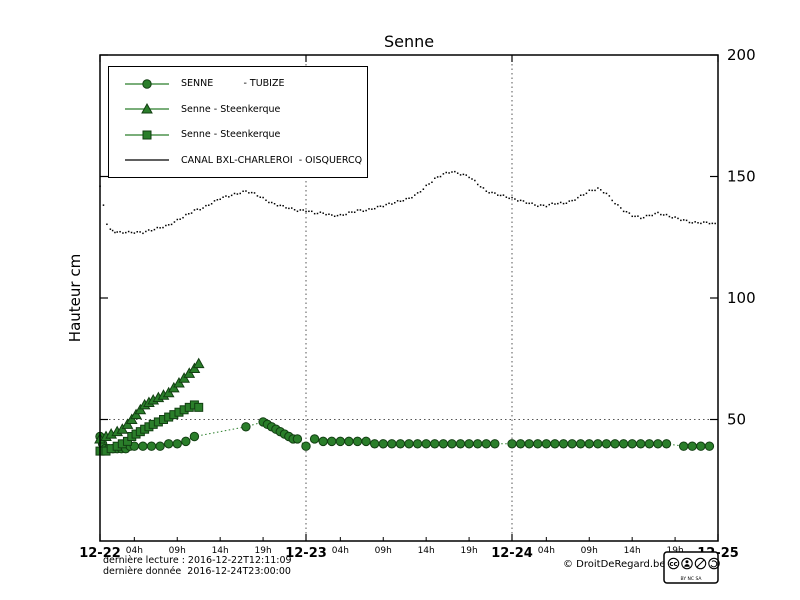 The height and width of the screenshot is (600, 800). What do you see at coordinates (700, 563) in the screenshot?
I see `cc-nc-icon` at bounding box center [700, 563].